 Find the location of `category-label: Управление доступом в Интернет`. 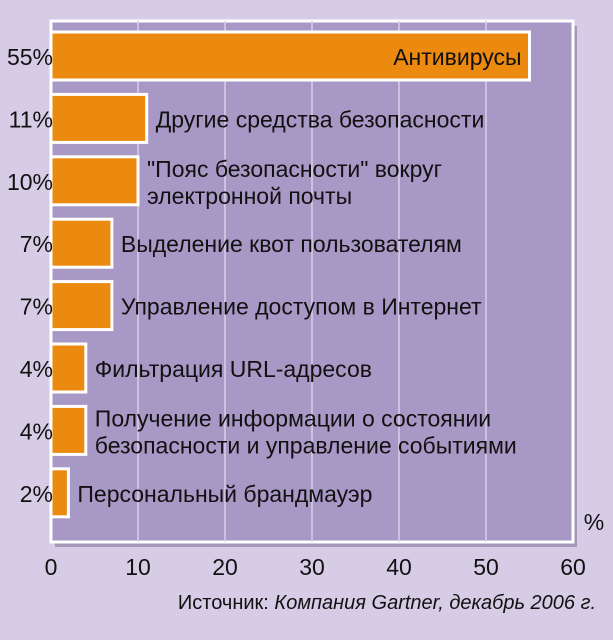

category-label: Управление доступом в Интернет is located at coordinates (301, 307).